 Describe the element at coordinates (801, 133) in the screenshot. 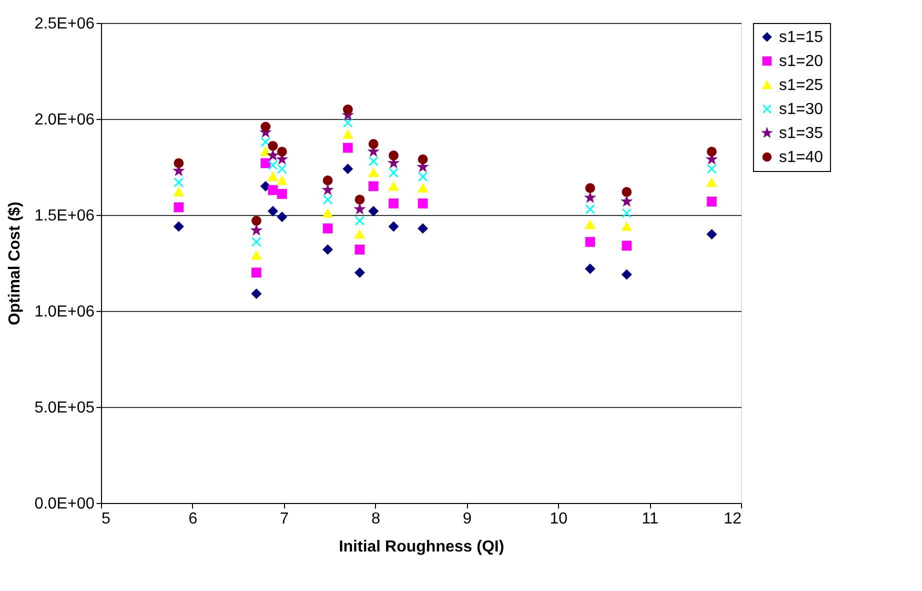

I see `legend-label: s1=35` at that location.